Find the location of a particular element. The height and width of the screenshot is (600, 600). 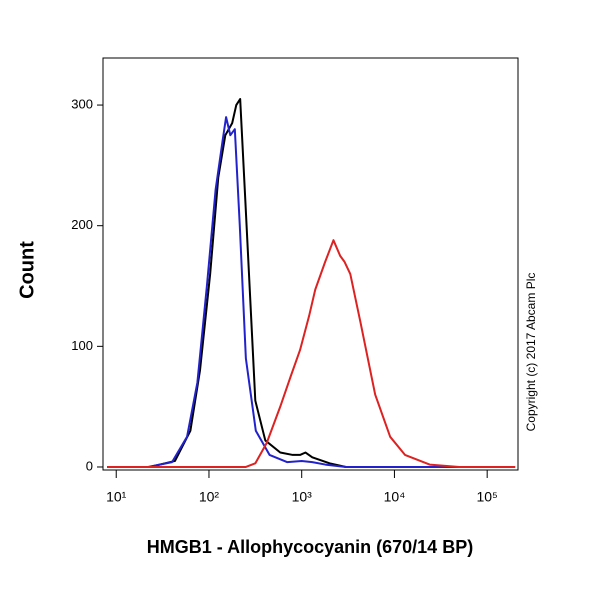

x-axis-label: HMGB1 - Allophycocyanin (670/14 BP) is located at coordinates (310, 547).